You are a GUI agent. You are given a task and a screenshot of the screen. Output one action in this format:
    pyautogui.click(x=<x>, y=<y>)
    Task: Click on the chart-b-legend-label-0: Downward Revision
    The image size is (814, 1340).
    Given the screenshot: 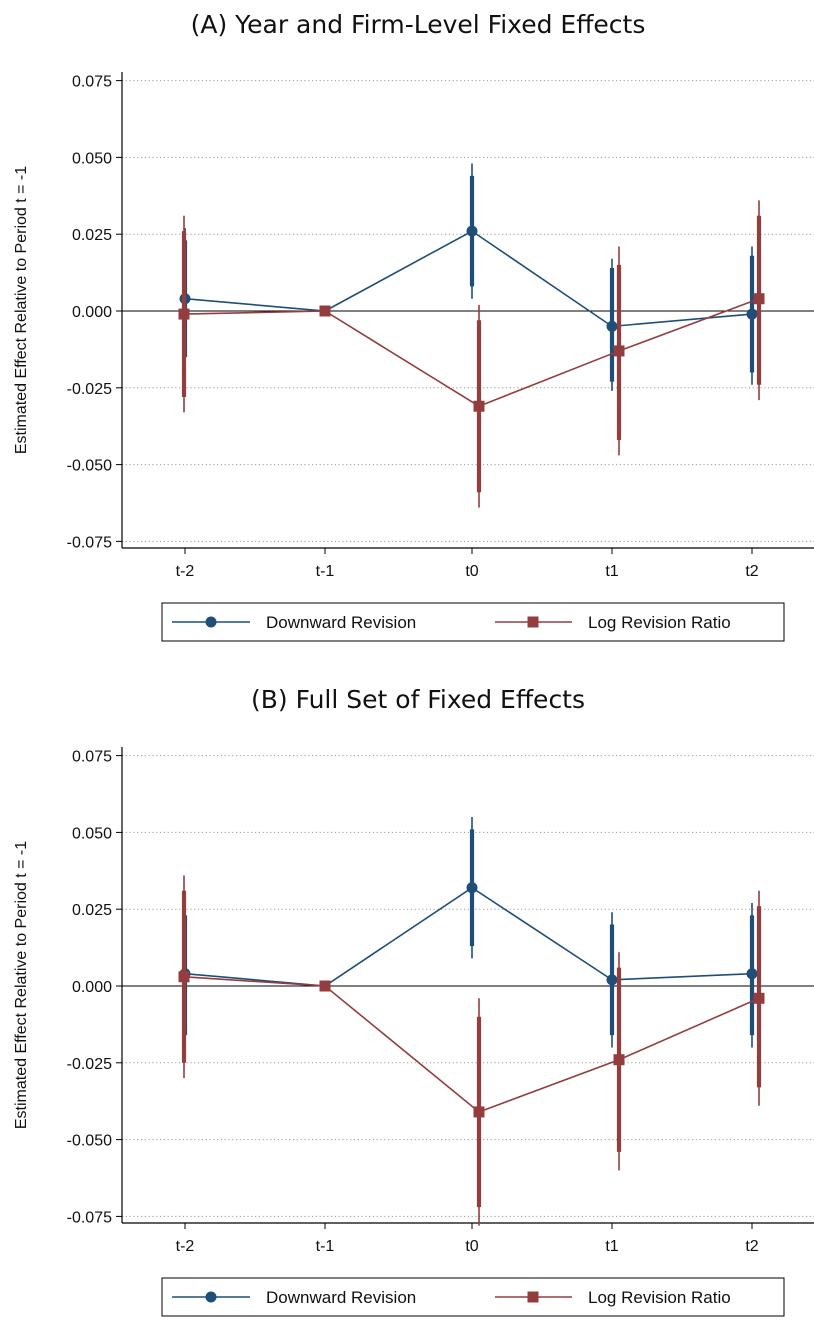 What is the action you would take?
    pyautogui.click(x=341, y=1297)
    